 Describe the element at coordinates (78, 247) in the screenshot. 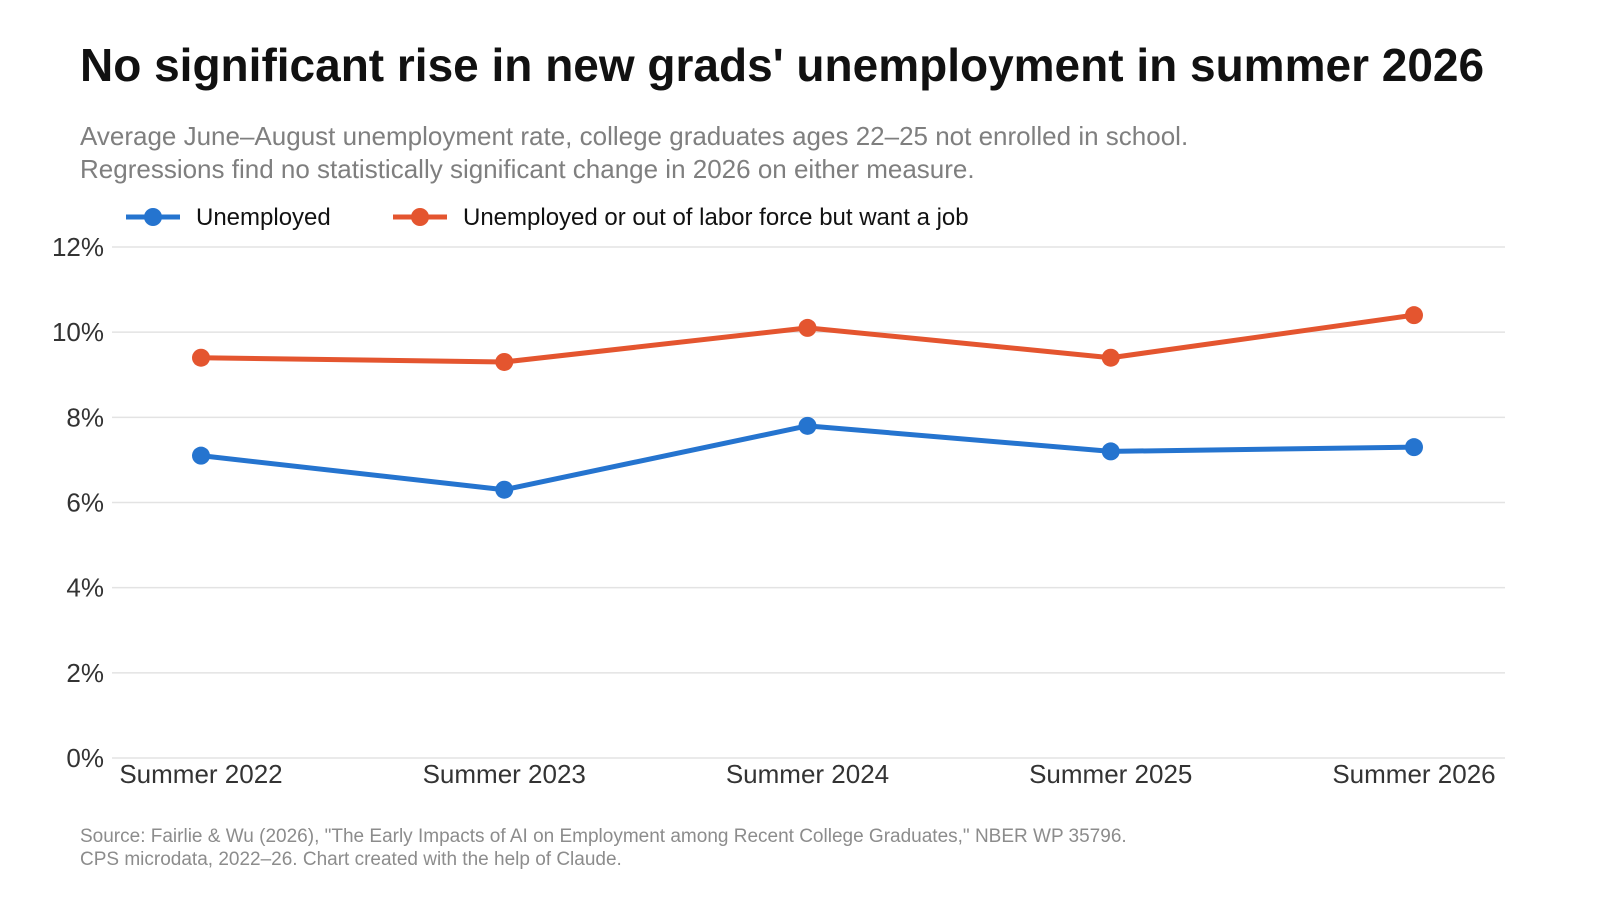

I see `y-tick-label: 12%` at that location.